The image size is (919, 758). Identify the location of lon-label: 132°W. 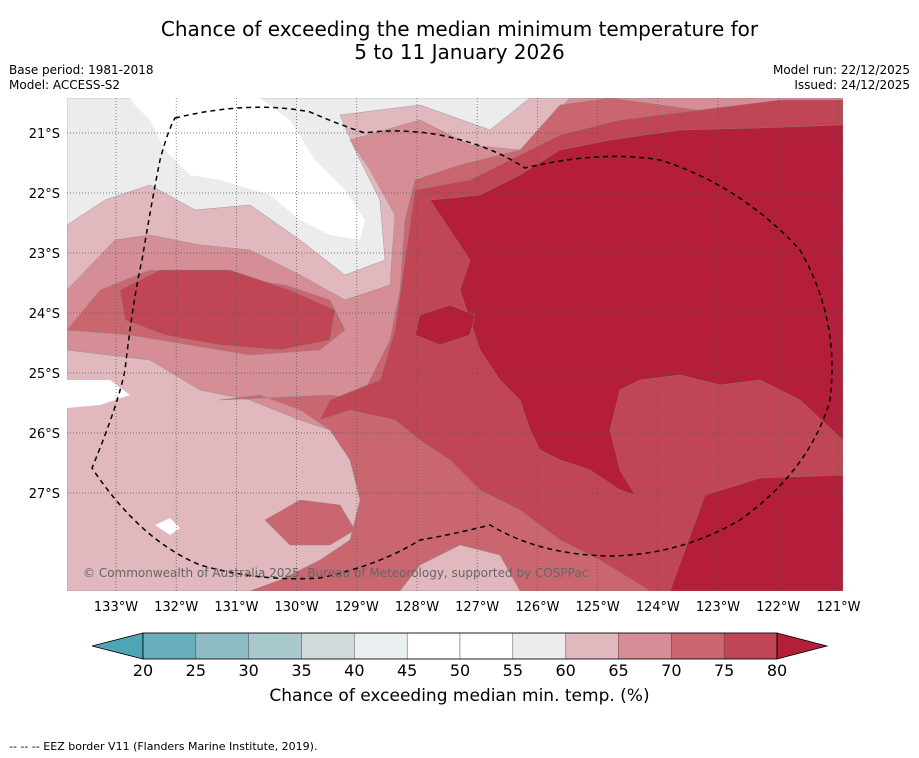
(176, 607).